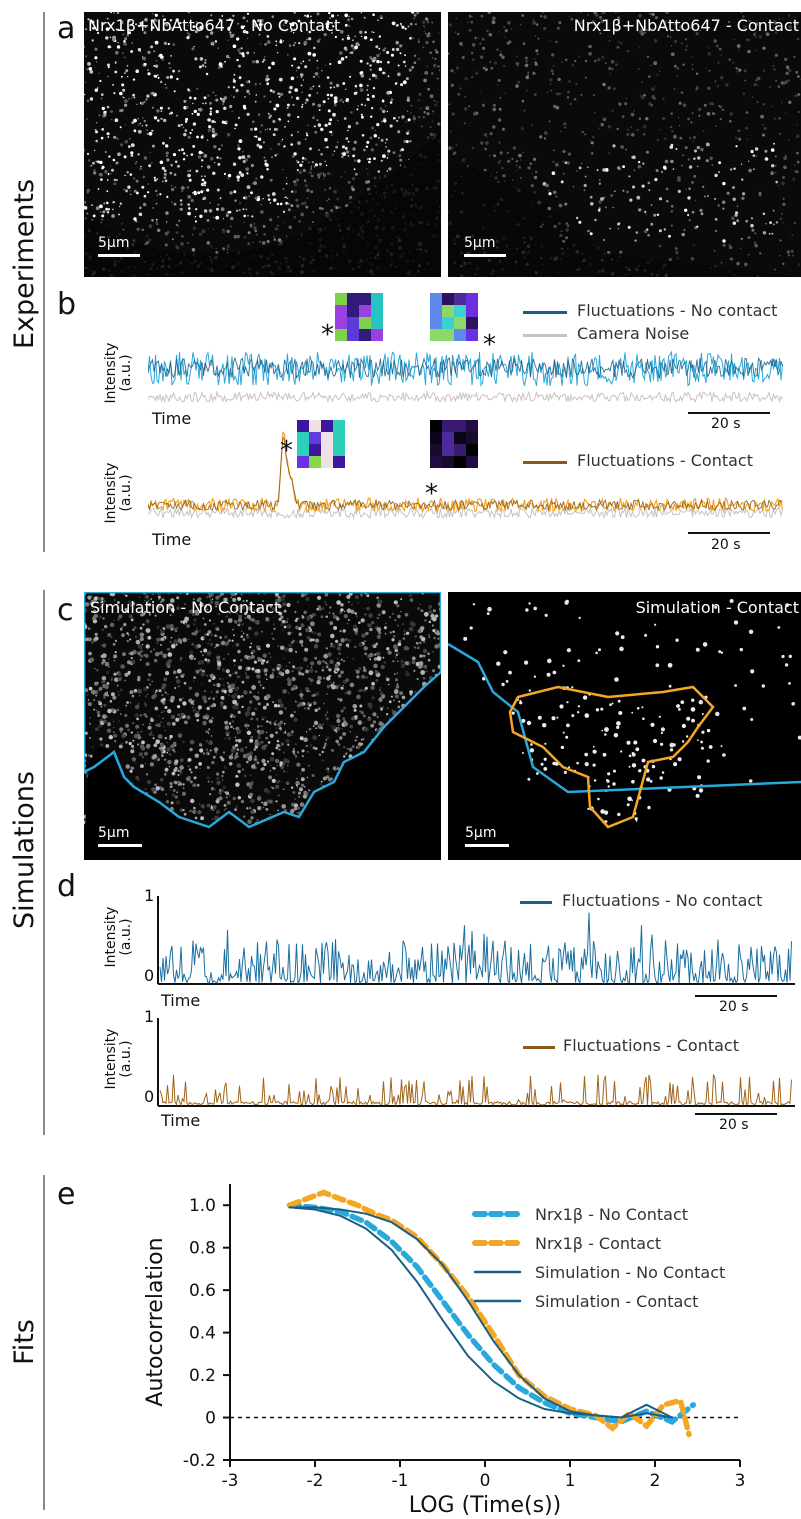  Describe the element at coordinates (365, 323) in the screenshot. I see `pixel-cell` at that location.